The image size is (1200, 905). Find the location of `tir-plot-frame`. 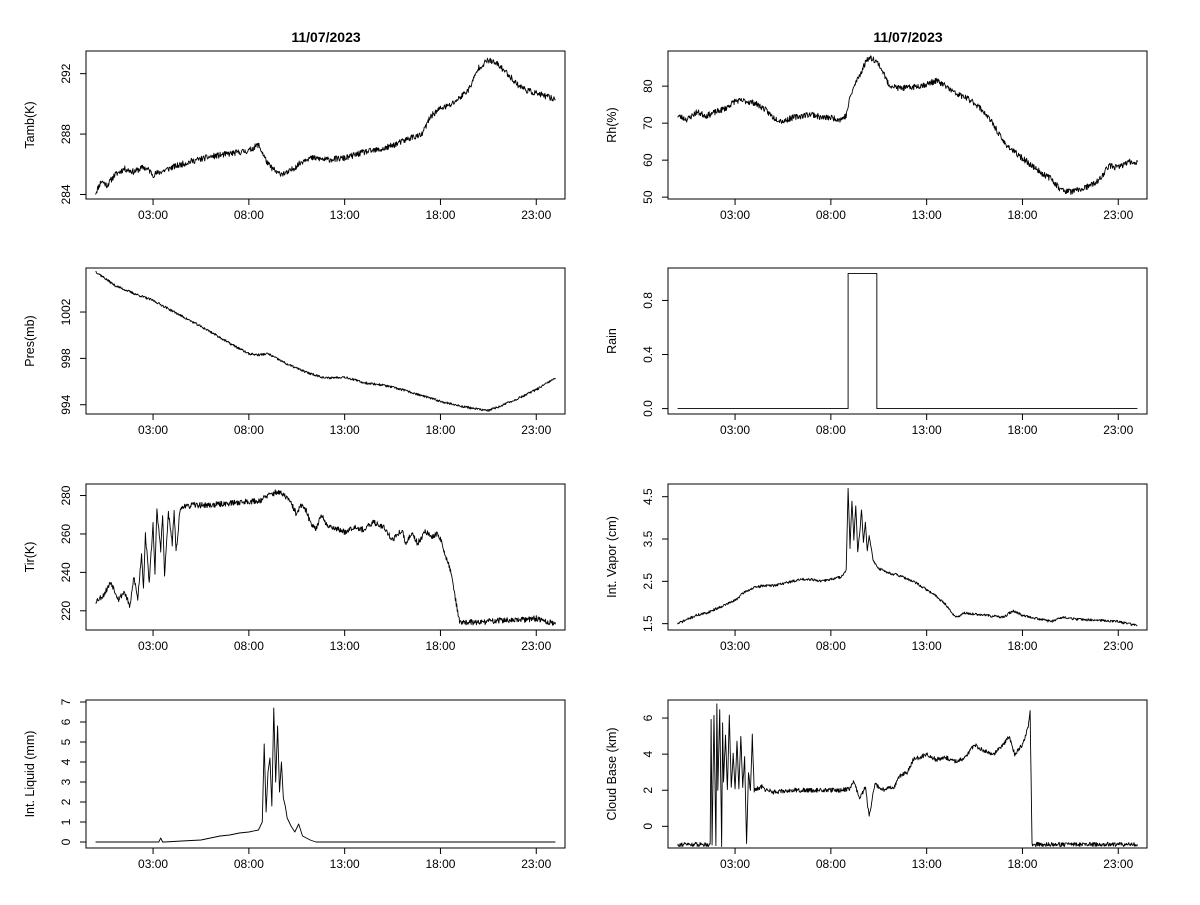

tir-plot-frame is located at coordinates (325, 557).